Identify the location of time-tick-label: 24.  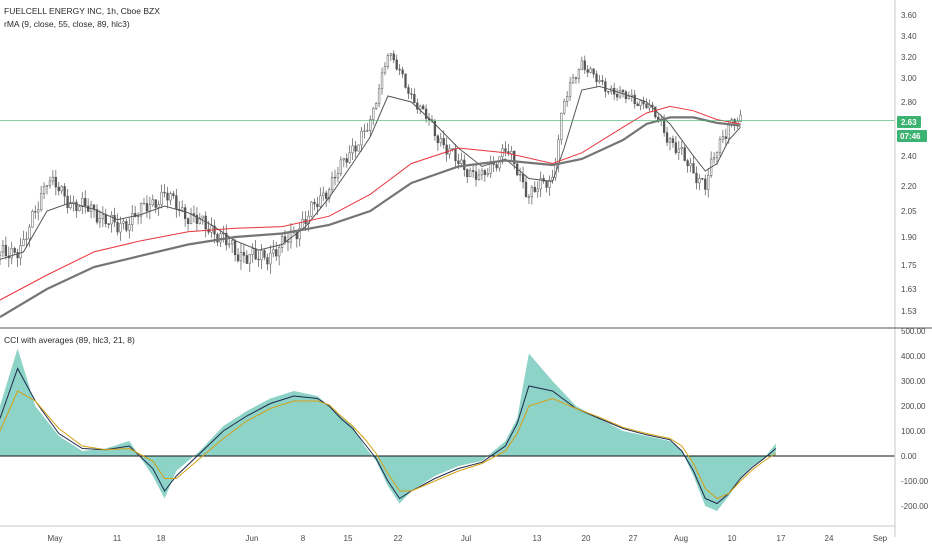
(829, 538).